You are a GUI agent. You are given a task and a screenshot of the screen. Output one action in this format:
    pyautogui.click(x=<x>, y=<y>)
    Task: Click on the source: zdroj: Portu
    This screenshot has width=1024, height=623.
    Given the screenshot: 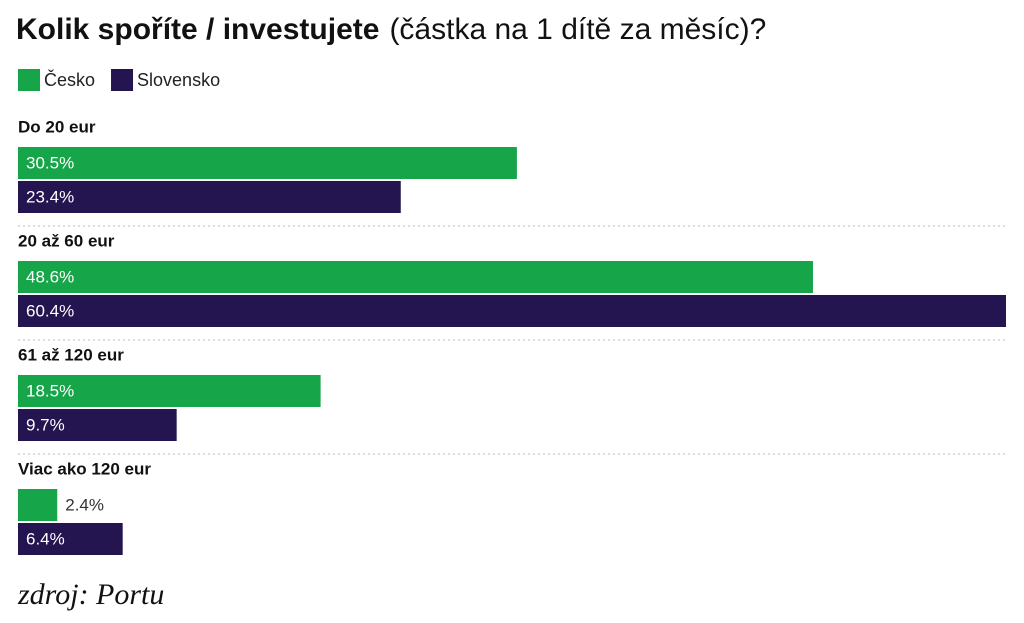 What is the action you would take?
    pyautogui.click(x=90, y=594)
    